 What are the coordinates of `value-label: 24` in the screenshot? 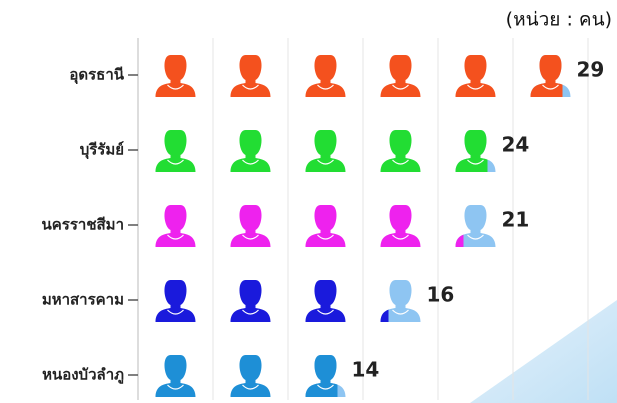 It's located at (516, 145).